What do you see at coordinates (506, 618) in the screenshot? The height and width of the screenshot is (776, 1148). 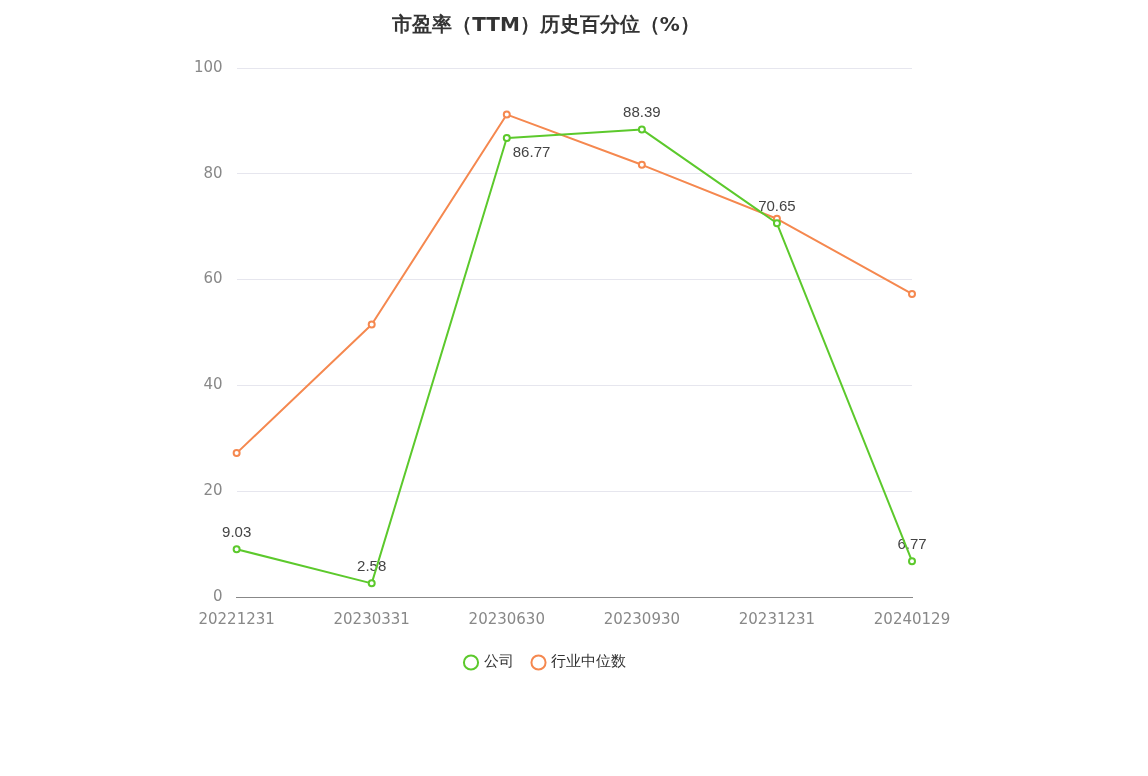 I see `x-tick-label: 20230630` at bounding box center [506, 618].